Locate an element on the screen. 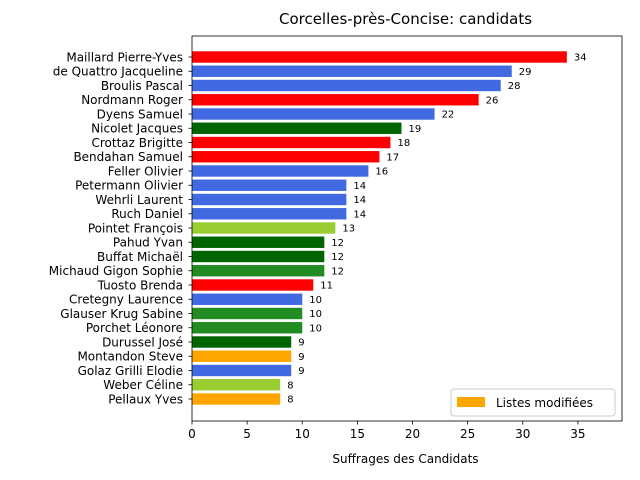  y-tick-label: Cretegny Laurence is located at coordinates (126, 300).